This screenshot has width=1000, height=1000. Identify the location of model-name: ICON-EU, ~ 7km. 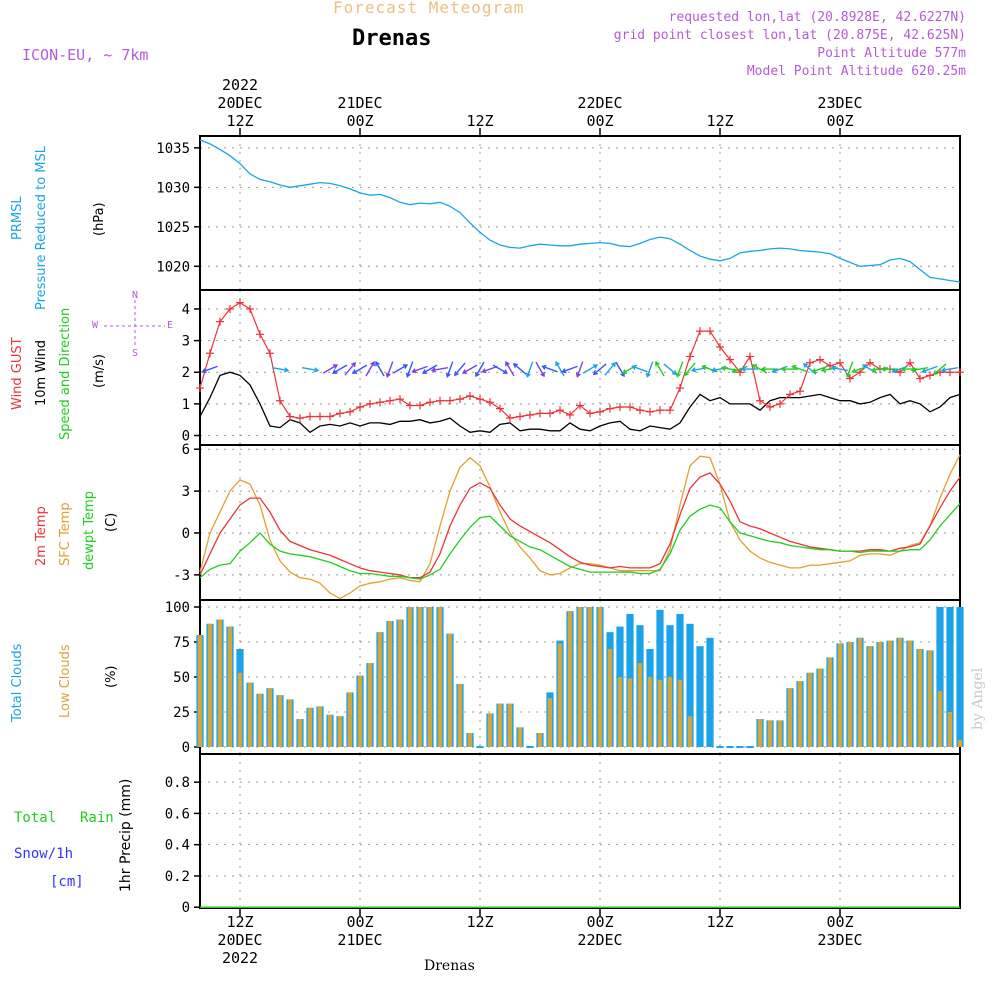
(85, 55).